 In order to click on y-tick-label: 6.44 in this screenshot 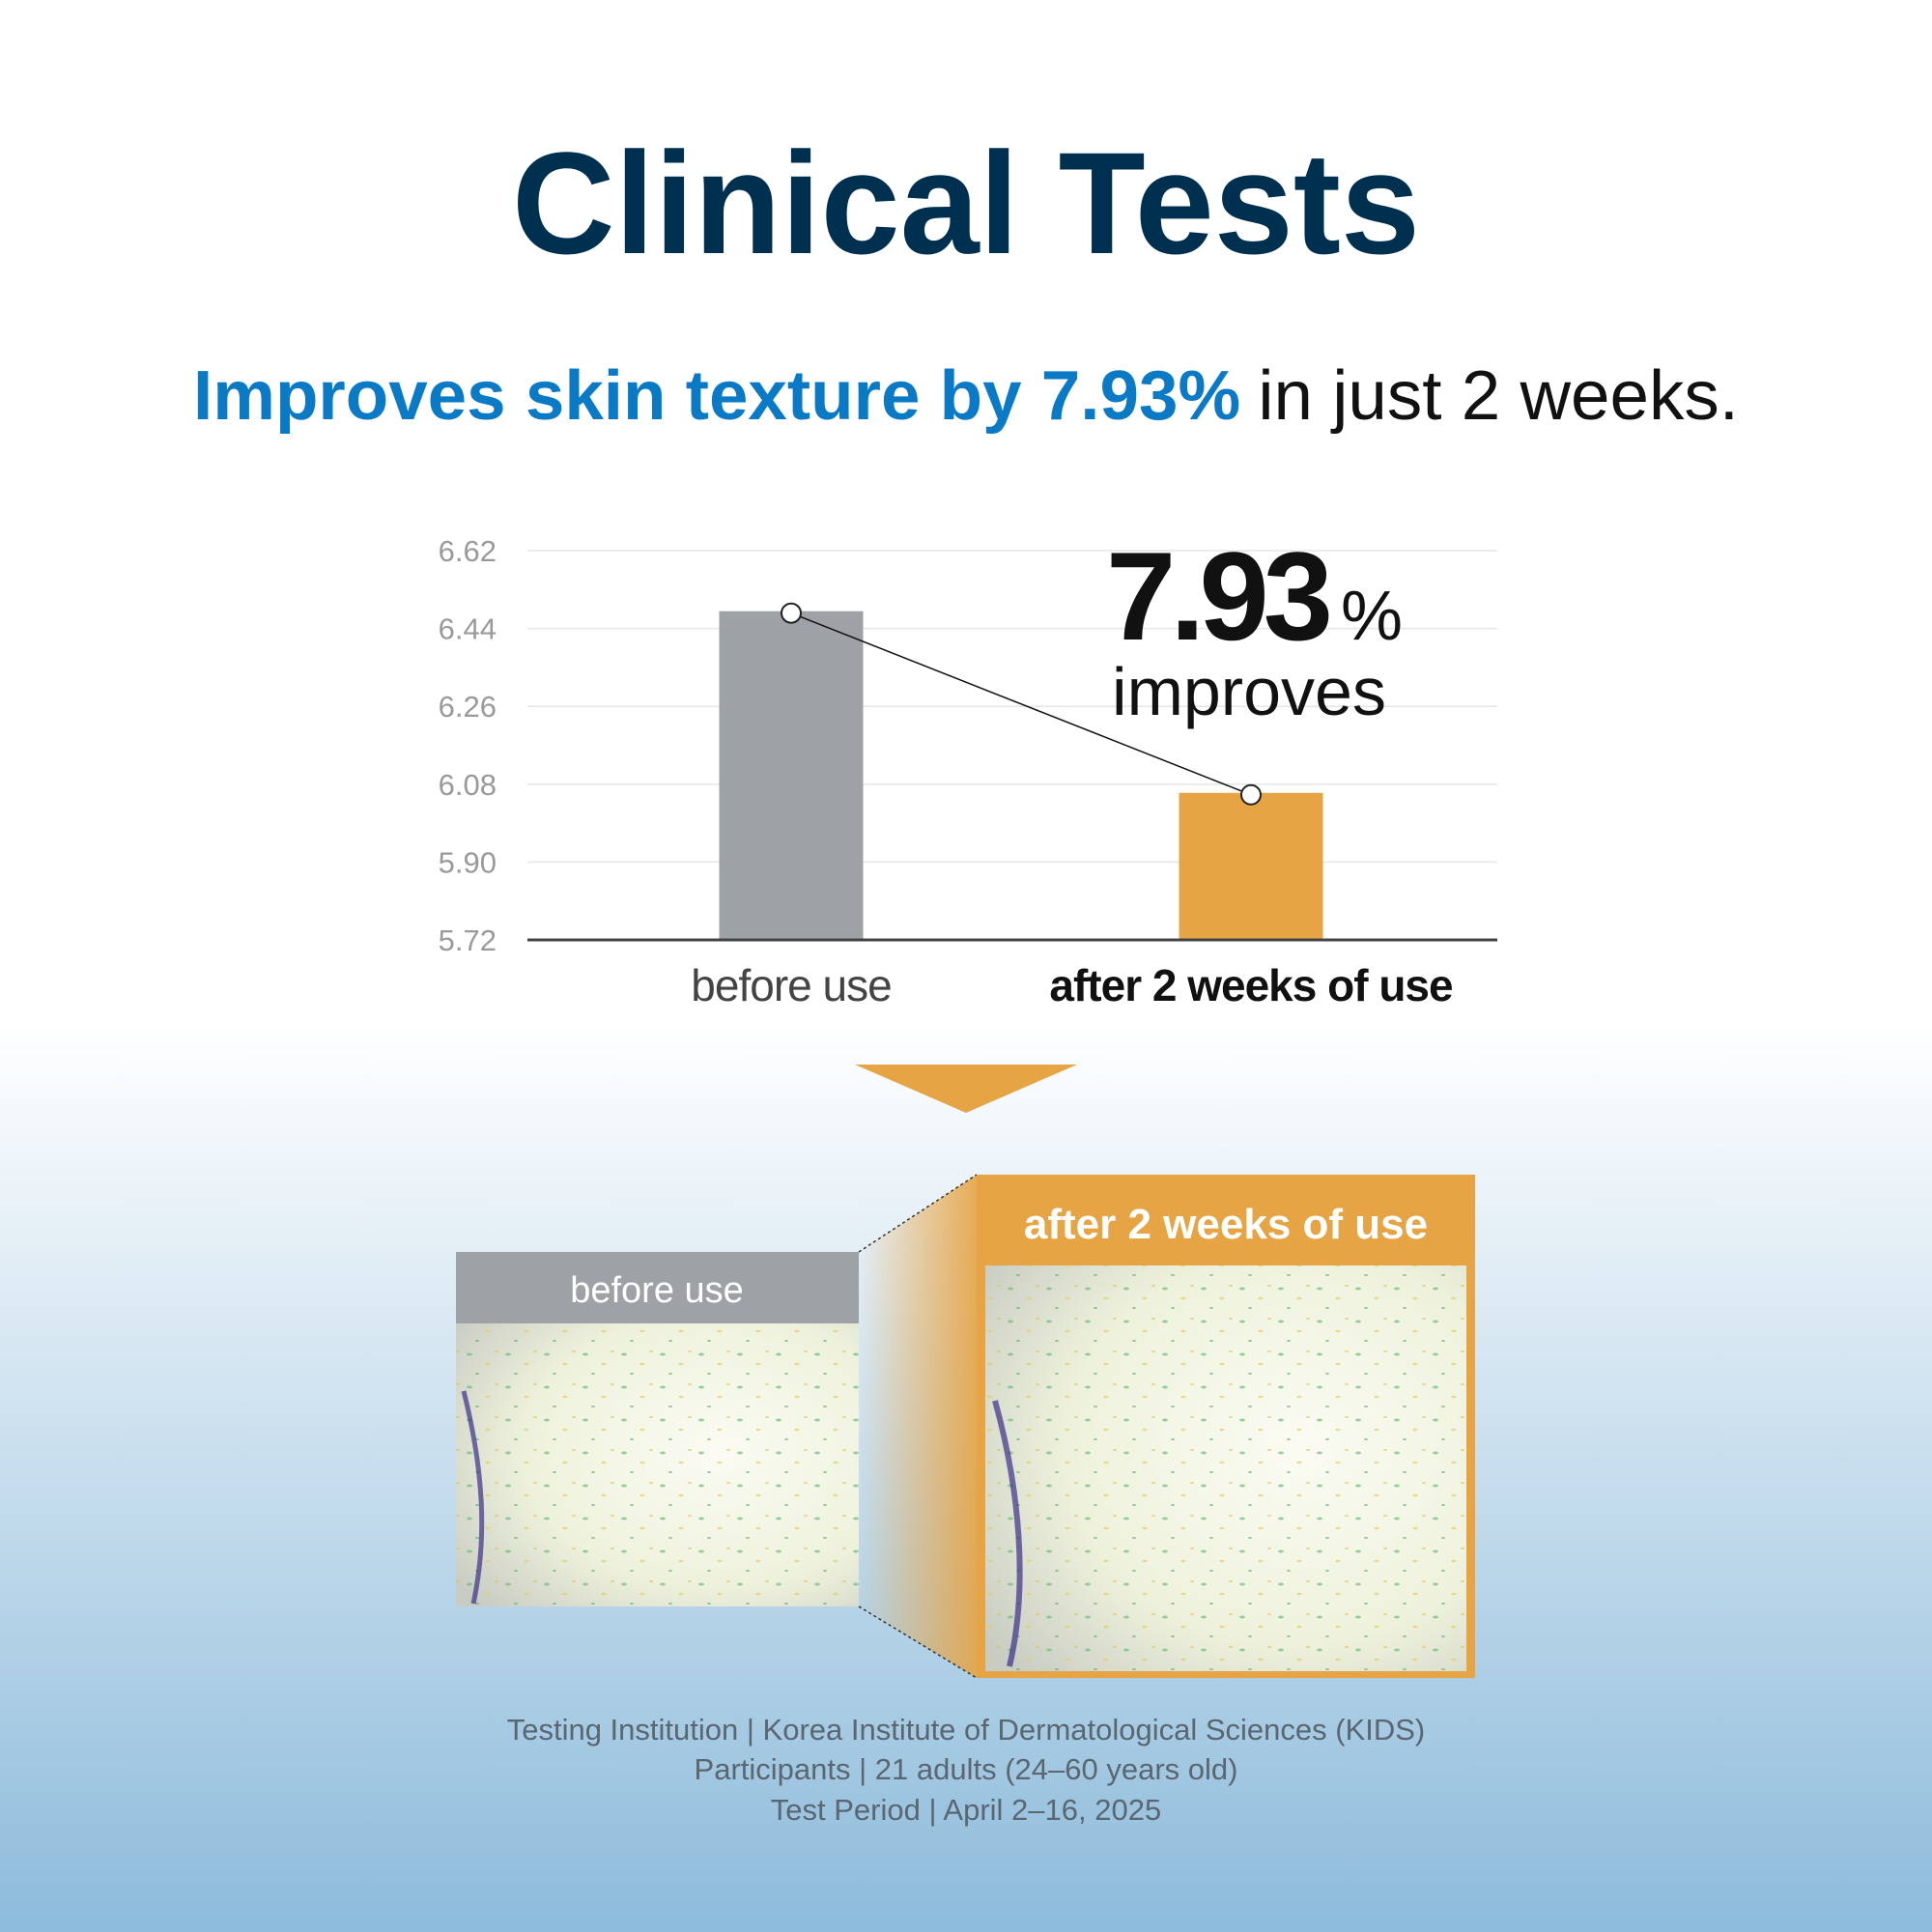, I will do `click(468, 629)`.